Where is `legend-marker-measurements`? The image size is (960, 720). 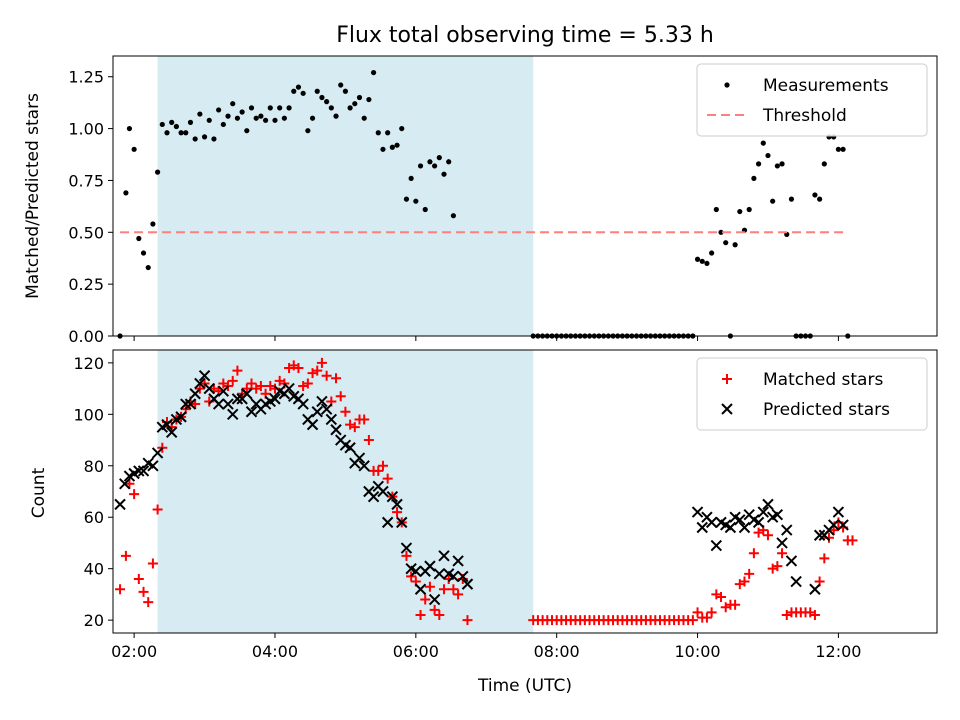
legend-marker-measurements is located at coordinates (727, 85).